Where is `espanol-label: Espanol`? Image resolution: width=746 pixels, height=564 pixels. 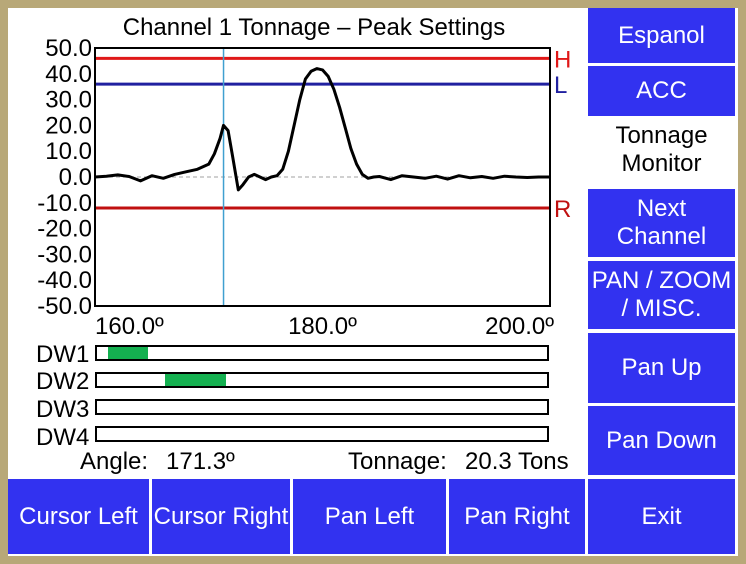
espanol-label: Espanol is located at coordinates (661, 35).